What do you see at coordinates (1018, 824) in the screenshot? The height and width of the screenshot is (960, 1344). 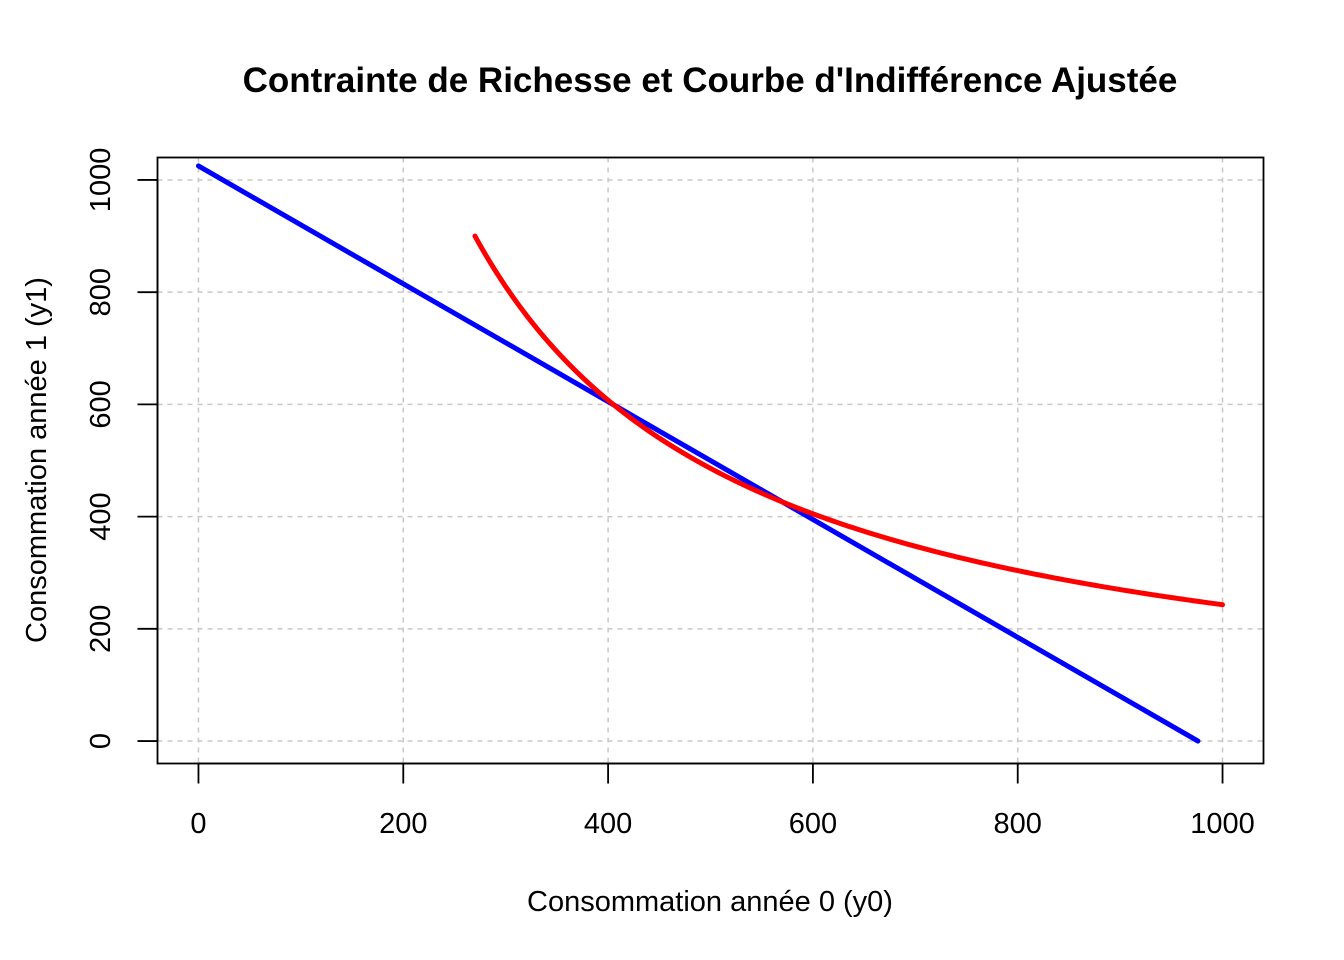 I see `x-tick-label-4: 800` at bounding box center [1018, 824].